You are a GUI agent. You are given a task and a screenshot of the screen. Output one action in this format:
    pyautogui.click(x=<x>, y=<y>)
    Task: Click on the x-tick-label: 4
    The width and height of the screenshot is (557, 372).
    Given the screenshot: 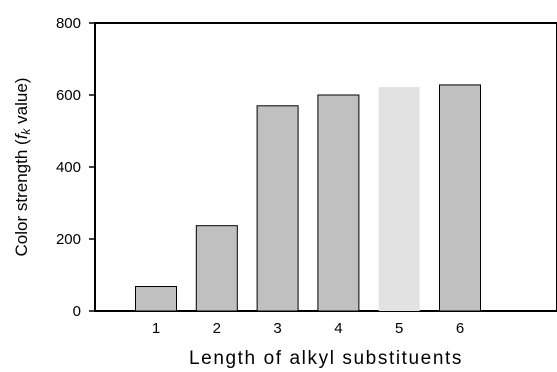 What is the action you would take?
    pyautogui.click(x=338, y=328)
    